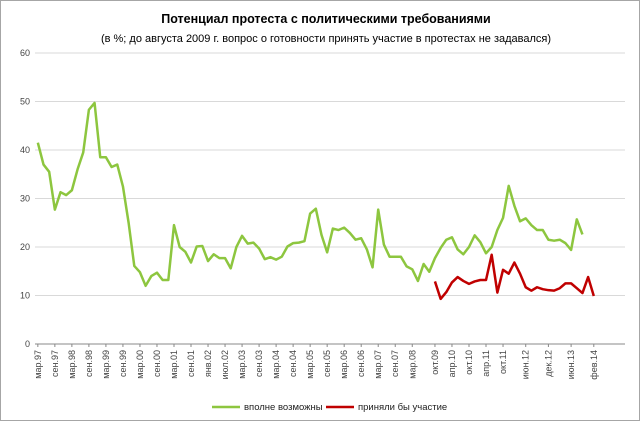  What do you see at coordinates (329, 407) in the screenshot?
I see `legend: вполне возможны приняли бы участие` at bounding box center [329, 407].